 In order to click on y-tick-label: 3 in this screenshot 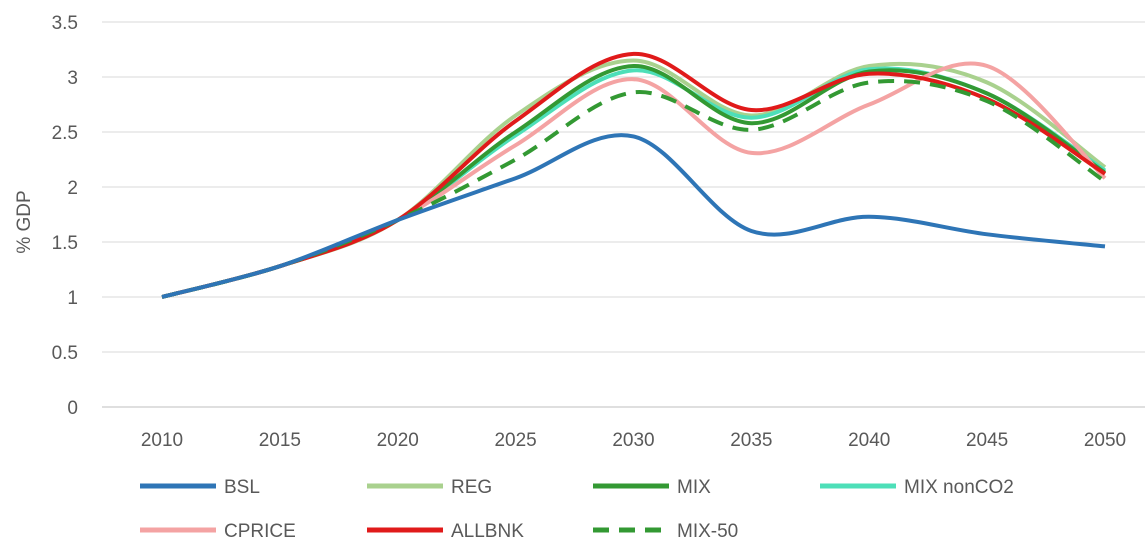, I will do `click(72, 78)`.